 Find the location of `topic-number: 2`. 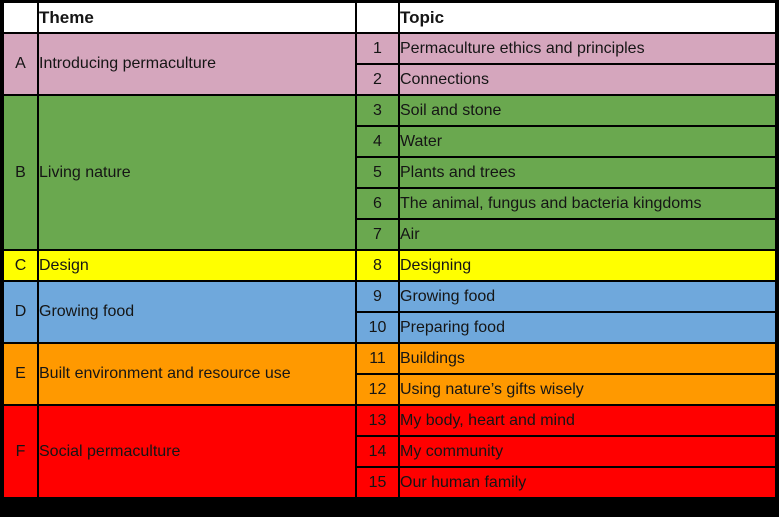

topic-number: 2 is located at coordinates (377, 79).